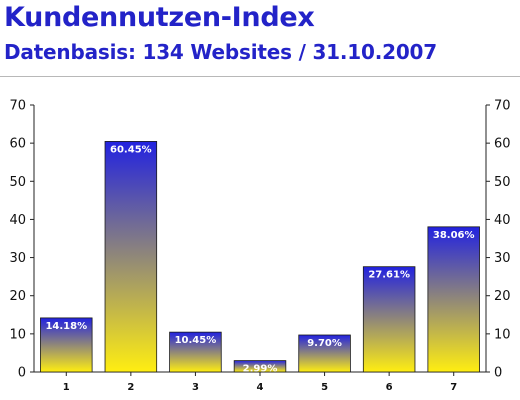 The image size is (520, 400). I want to click on y-tick-label-left: 70, so click(17, 106).